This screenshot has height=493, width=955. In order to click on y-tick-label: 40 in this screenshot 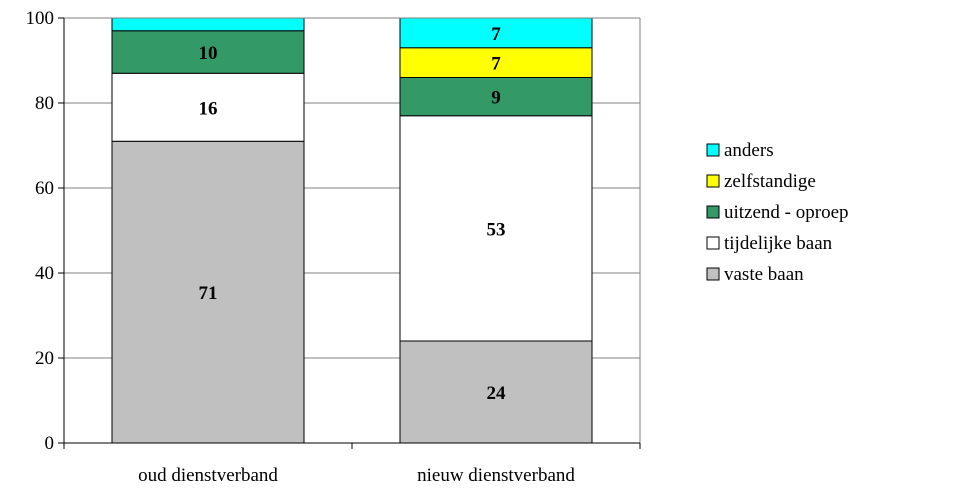, I will do `click(44, 273)`.